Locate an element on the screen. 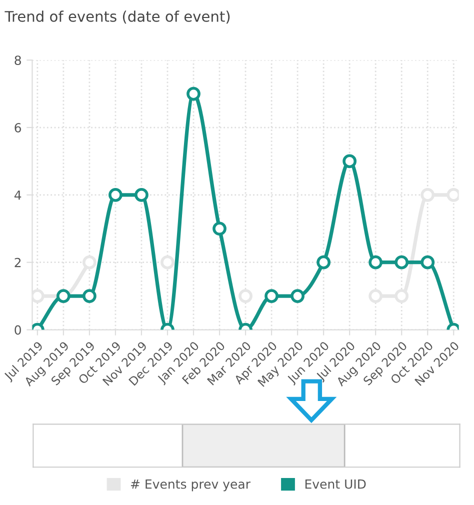 The width and height of the screenshot is (474, 505). y-tick-label: 4 is located at coordinates (18, 195).